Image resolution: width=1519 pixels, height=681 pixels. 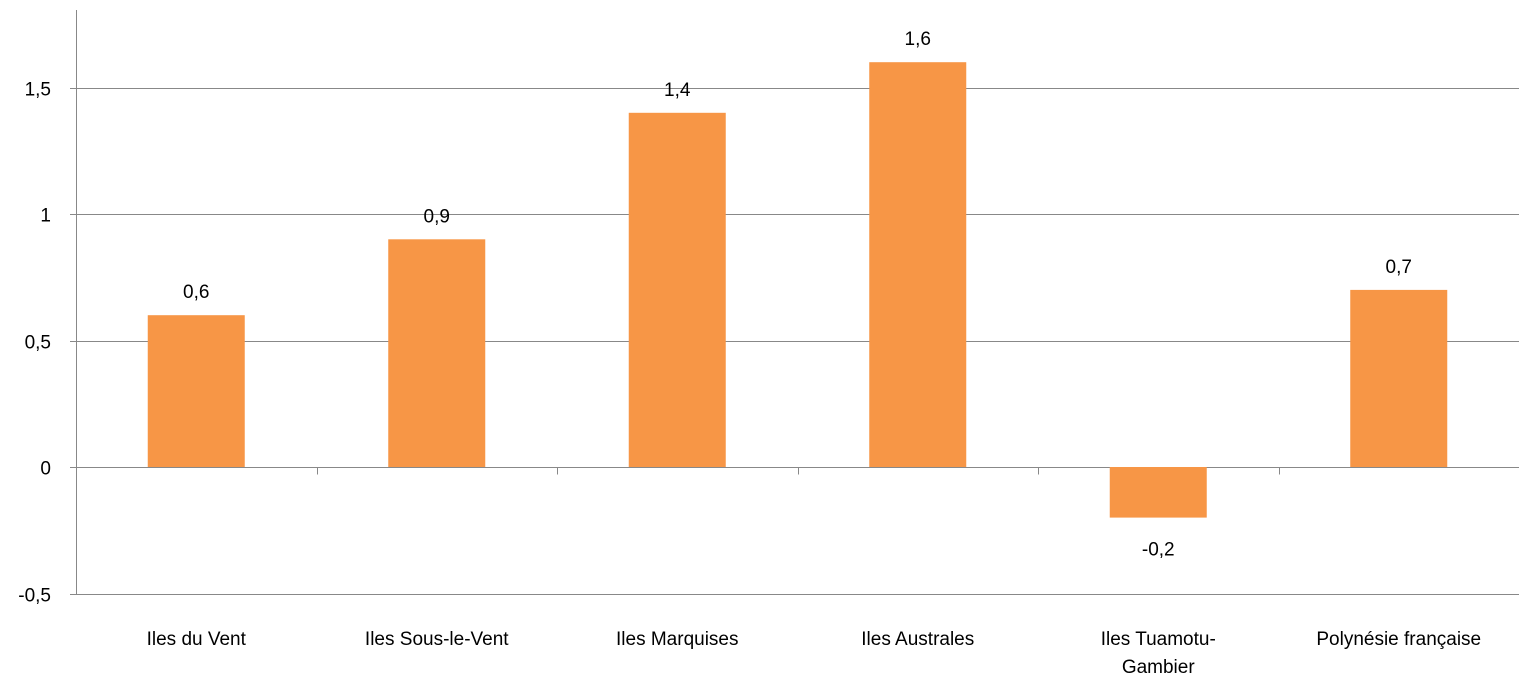 I want to click on category-label: Iles Australes, so click(x=917, y=639).